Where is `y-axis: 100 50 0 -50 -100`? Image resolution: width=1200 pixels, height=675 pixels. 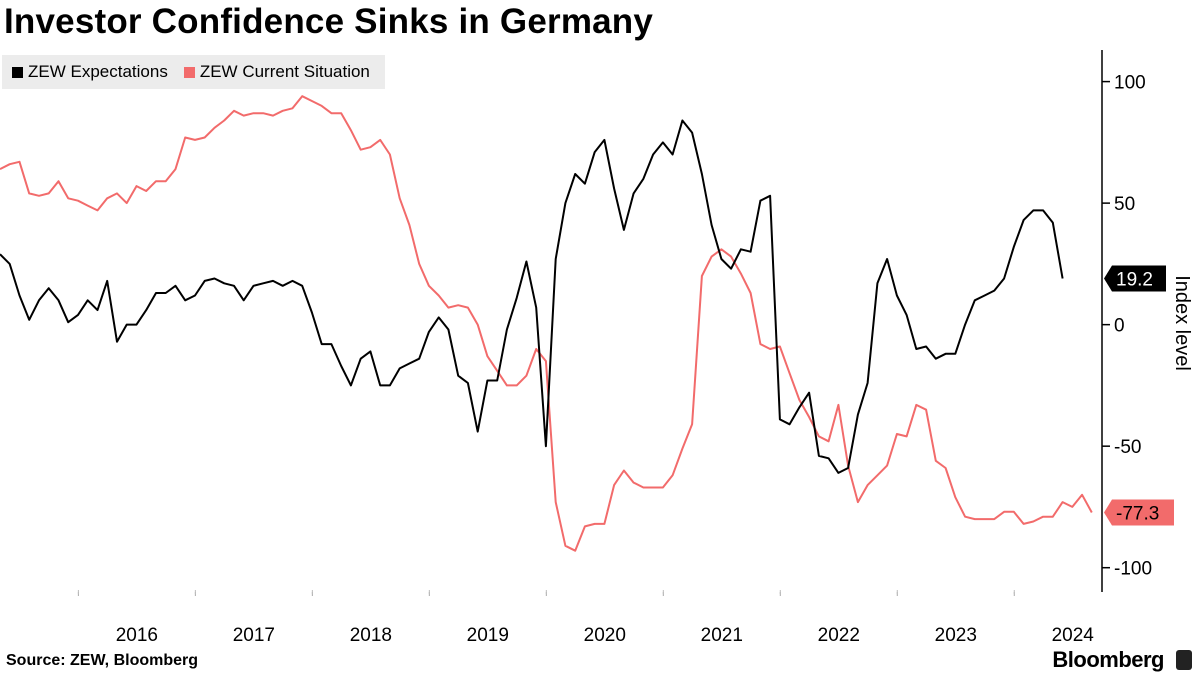 y-axis: 100 50 0 -50 -100 is located at coordinates (1126, 321).